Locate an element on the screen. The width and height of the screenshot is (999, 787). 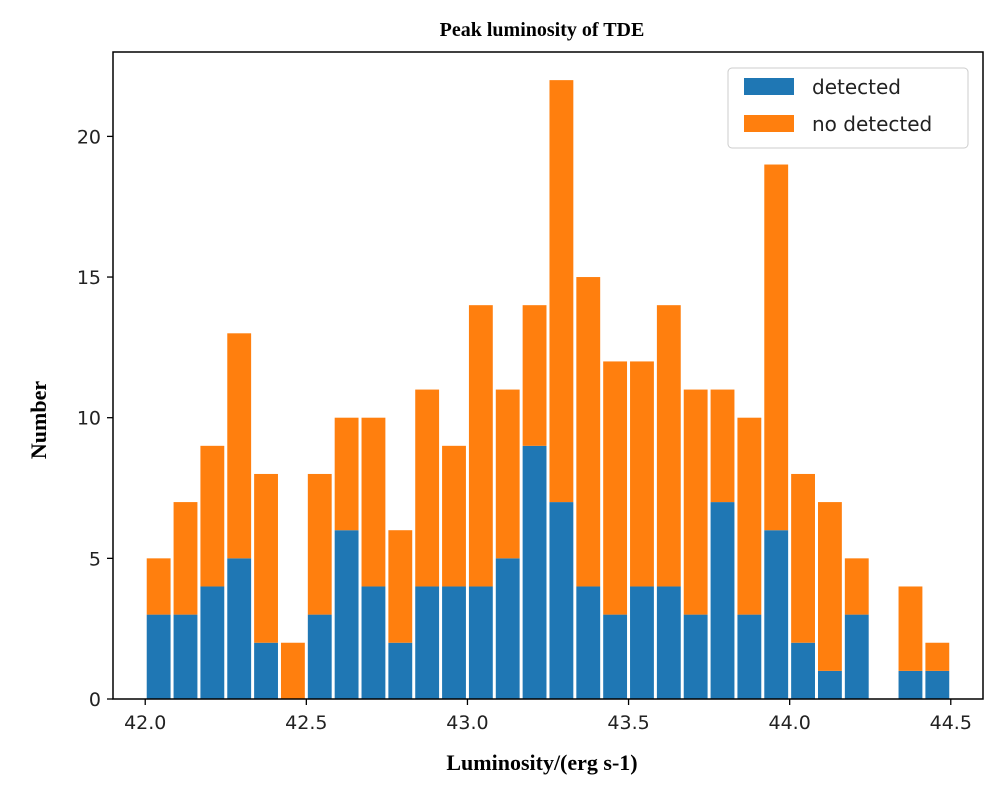
y-tick-label: 15 is located at coordinates (89, 278).